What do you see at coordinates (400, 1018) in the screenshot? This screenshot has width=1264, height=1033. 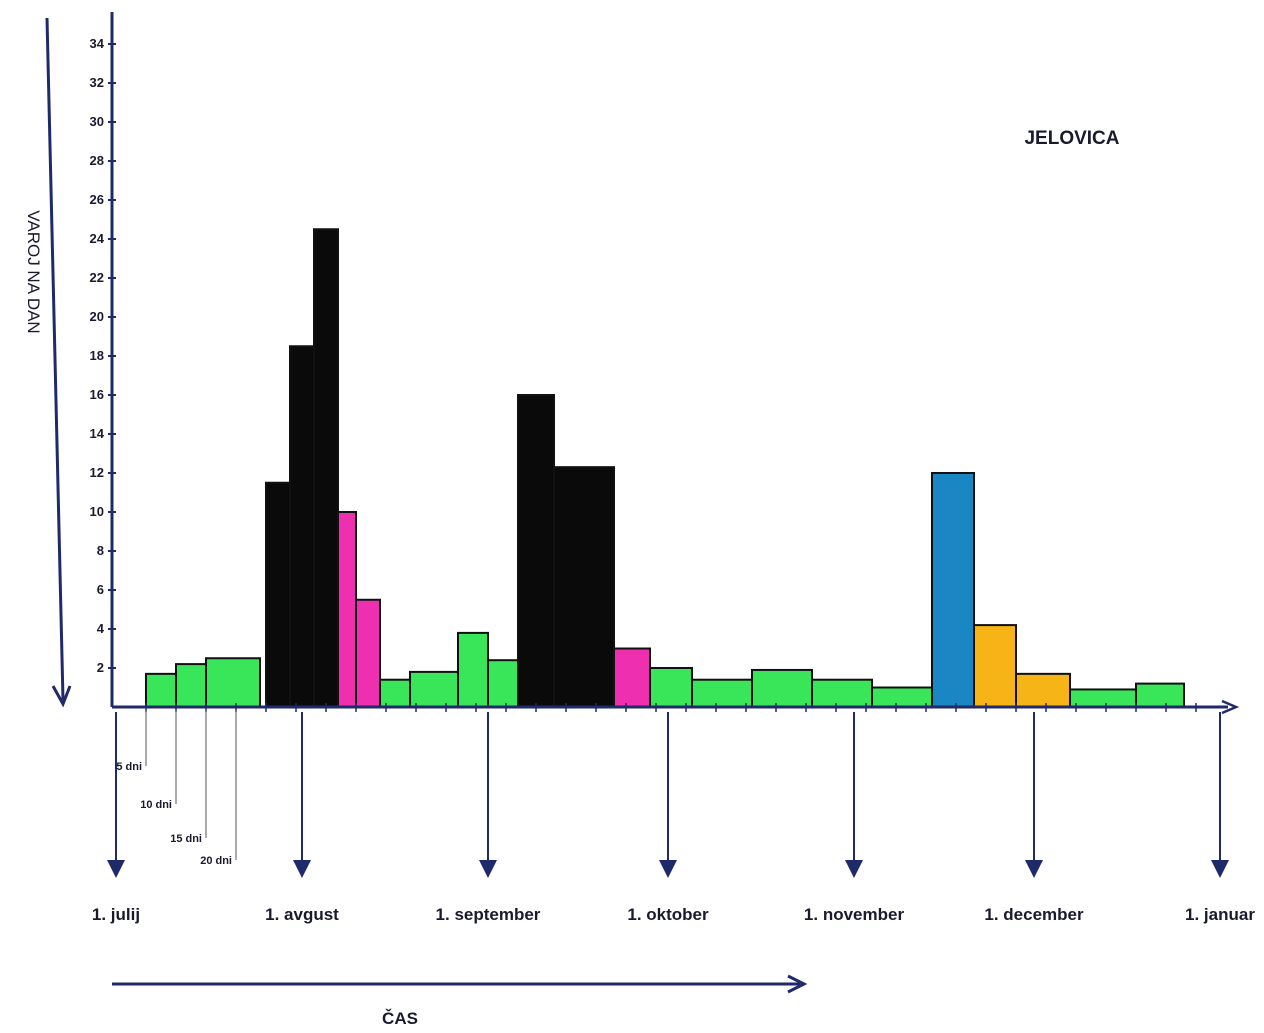 I see `x-axis-label: ČAS` at bounding box center [400, 1018].